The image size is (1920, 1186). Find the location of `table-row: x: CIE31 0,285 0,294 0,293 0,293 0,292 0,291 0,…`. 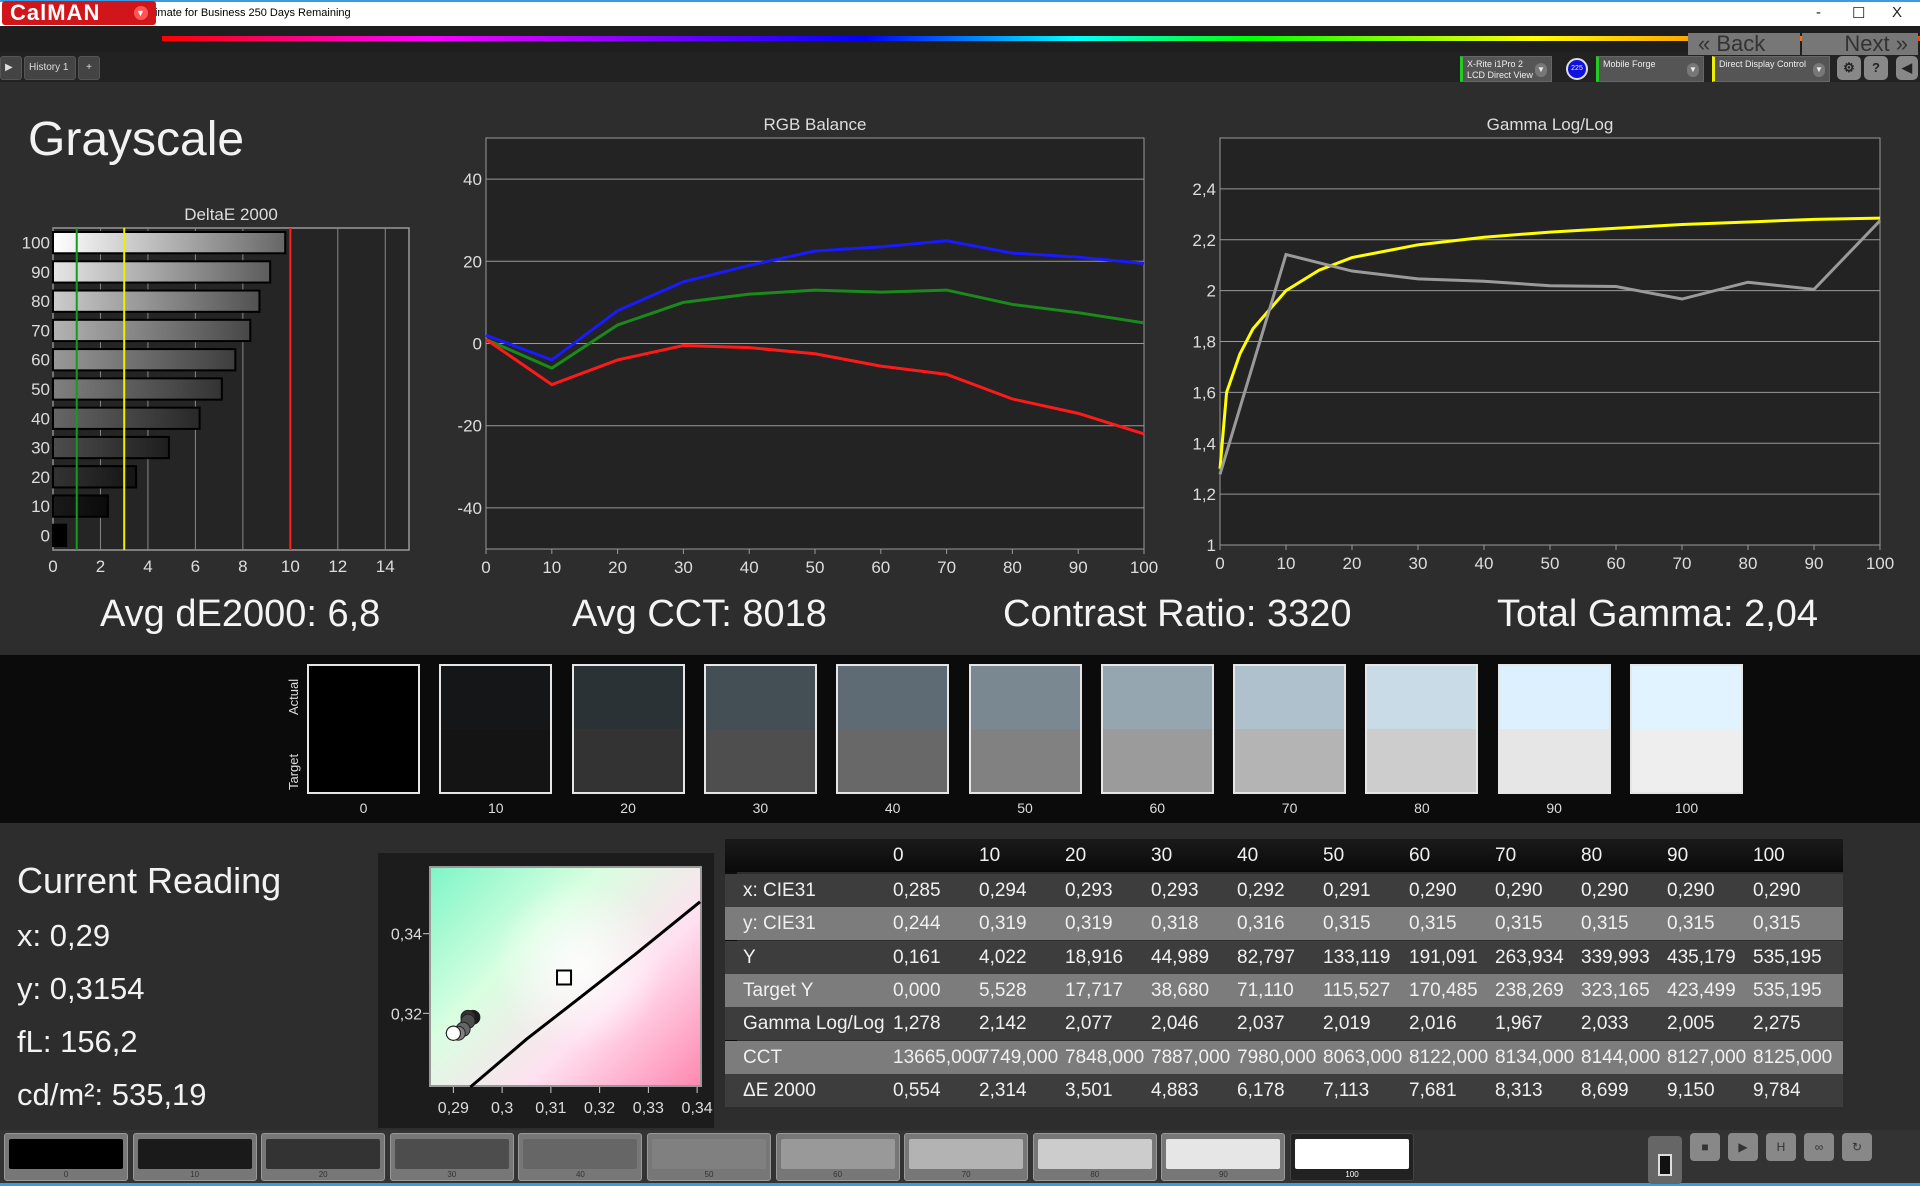

table-row: x: CIE31 0,285 0,294 0,293 0,293 0,292 0,291 0,… is located at coordinates (1284, 890).